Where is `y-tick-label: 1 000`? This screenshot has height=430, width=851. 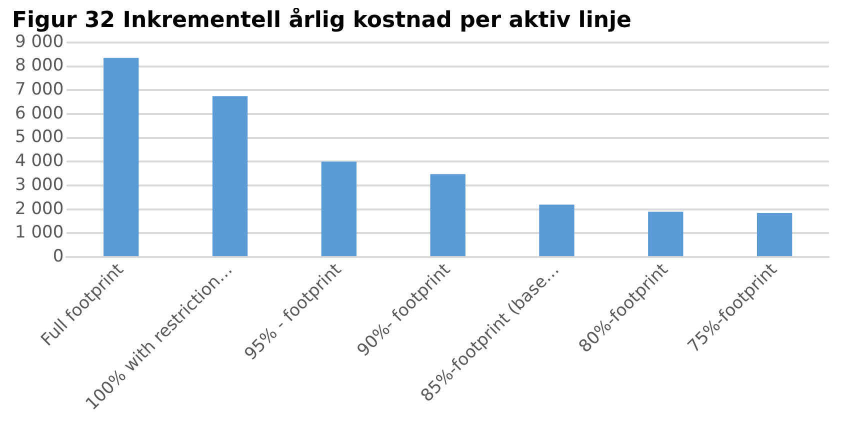
y-tick-label: 1 000 is located at coordinates (39, 232).